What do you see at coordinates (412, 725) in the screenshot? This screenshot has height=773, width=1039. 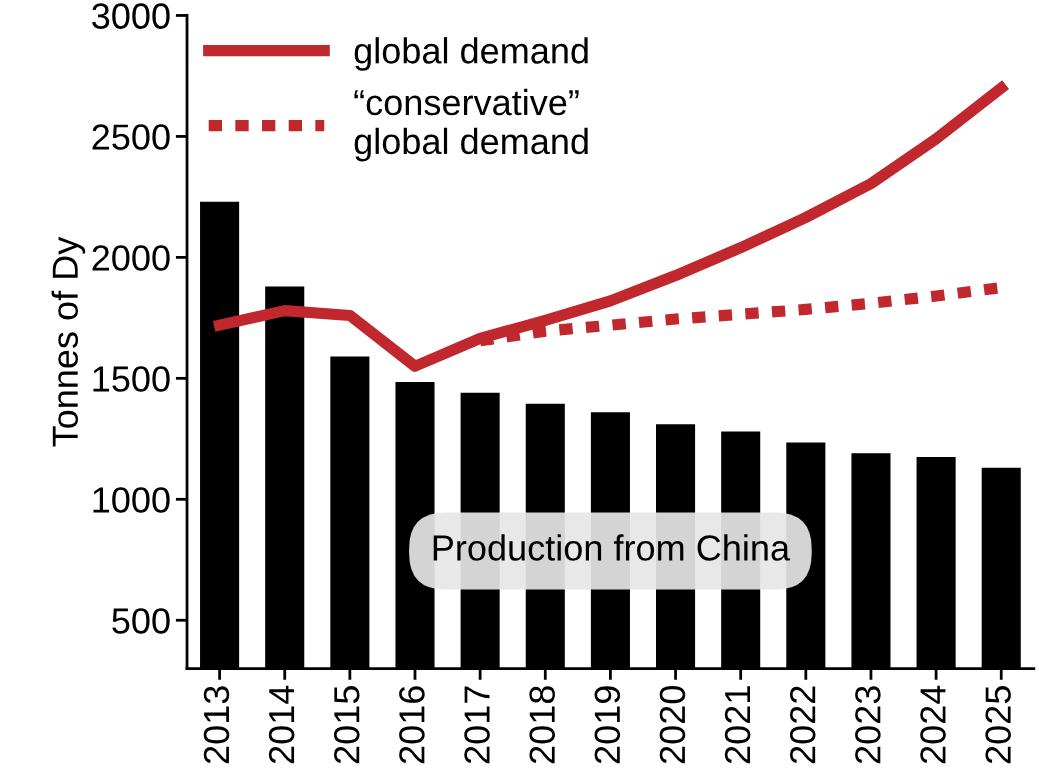 I see `x-tick-label: 2016` at bounding box center [412, 725].